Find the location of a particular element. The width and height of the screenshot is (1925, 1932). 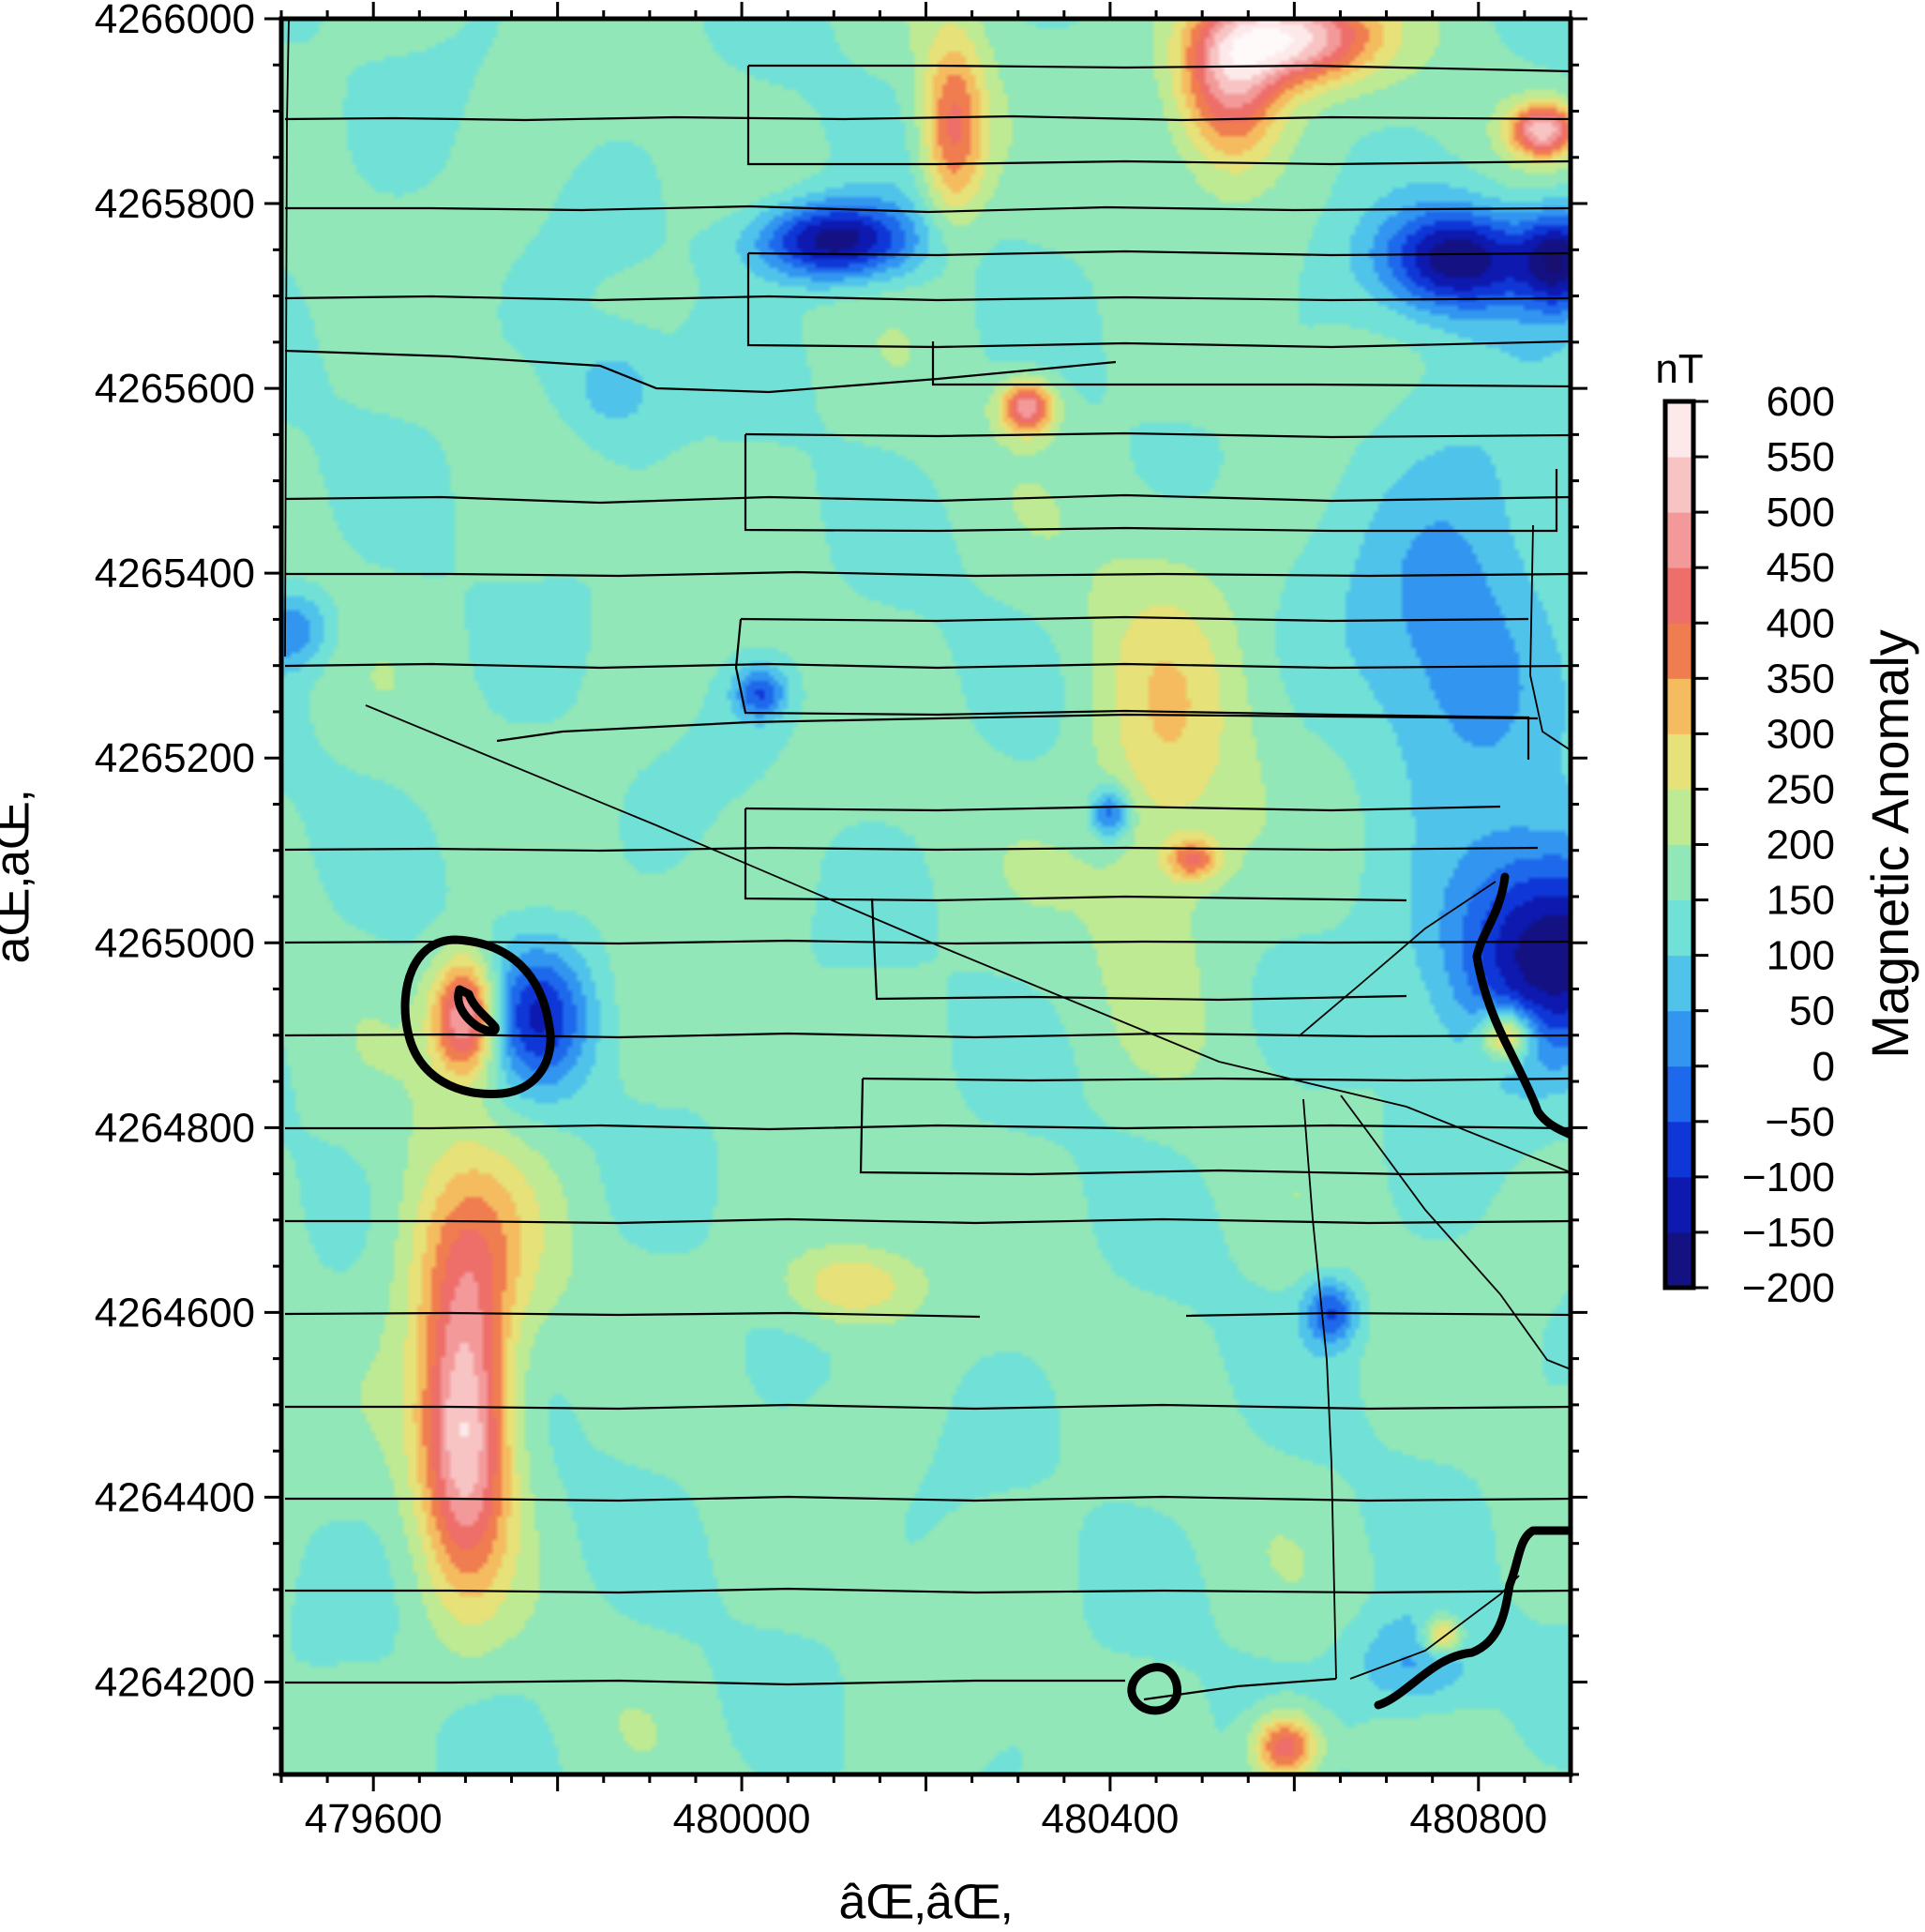

colorbar-swatches is located at coordinates (1679, 845).